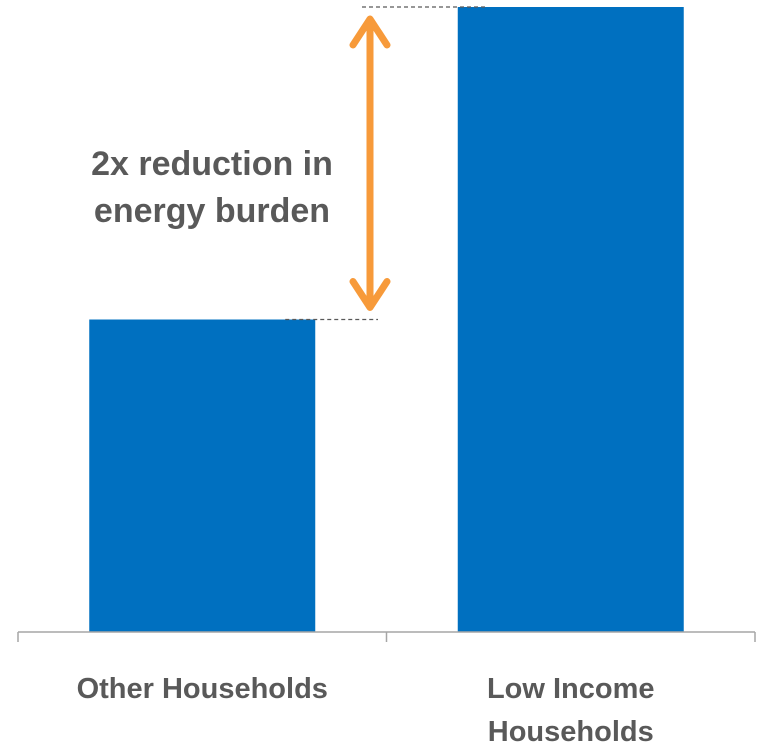 This screenshot has width=760, height=744. Describe the element at coordinates (571, 689) in the screenshot. I see `x-tick-label: Low Income` at that location.